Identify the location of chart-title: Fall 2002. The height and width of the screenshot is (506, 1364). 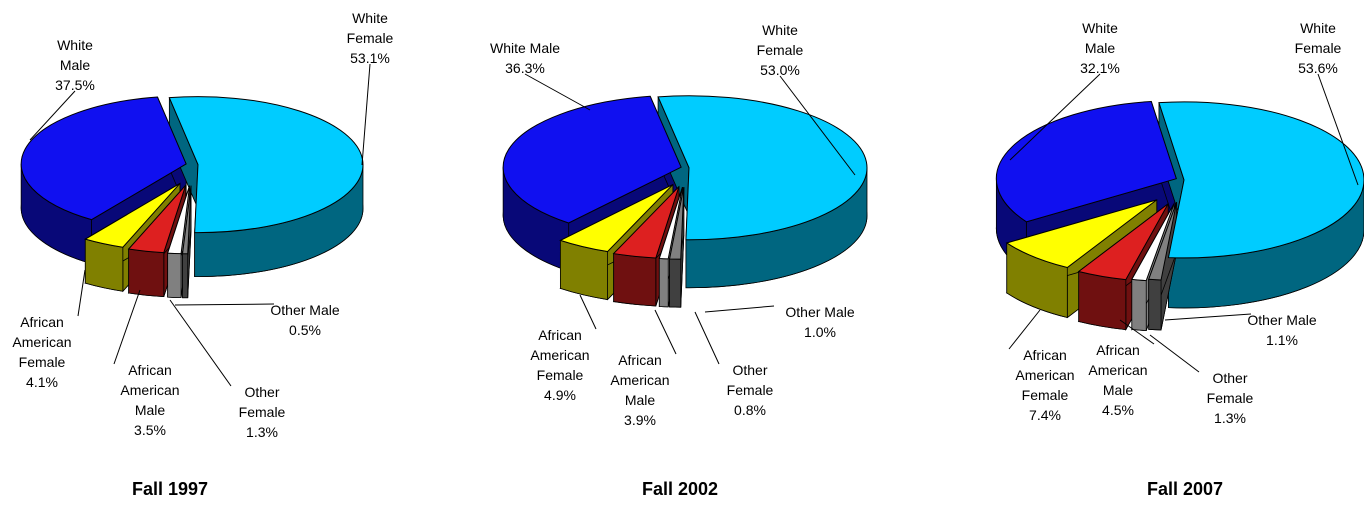
(680, 489).